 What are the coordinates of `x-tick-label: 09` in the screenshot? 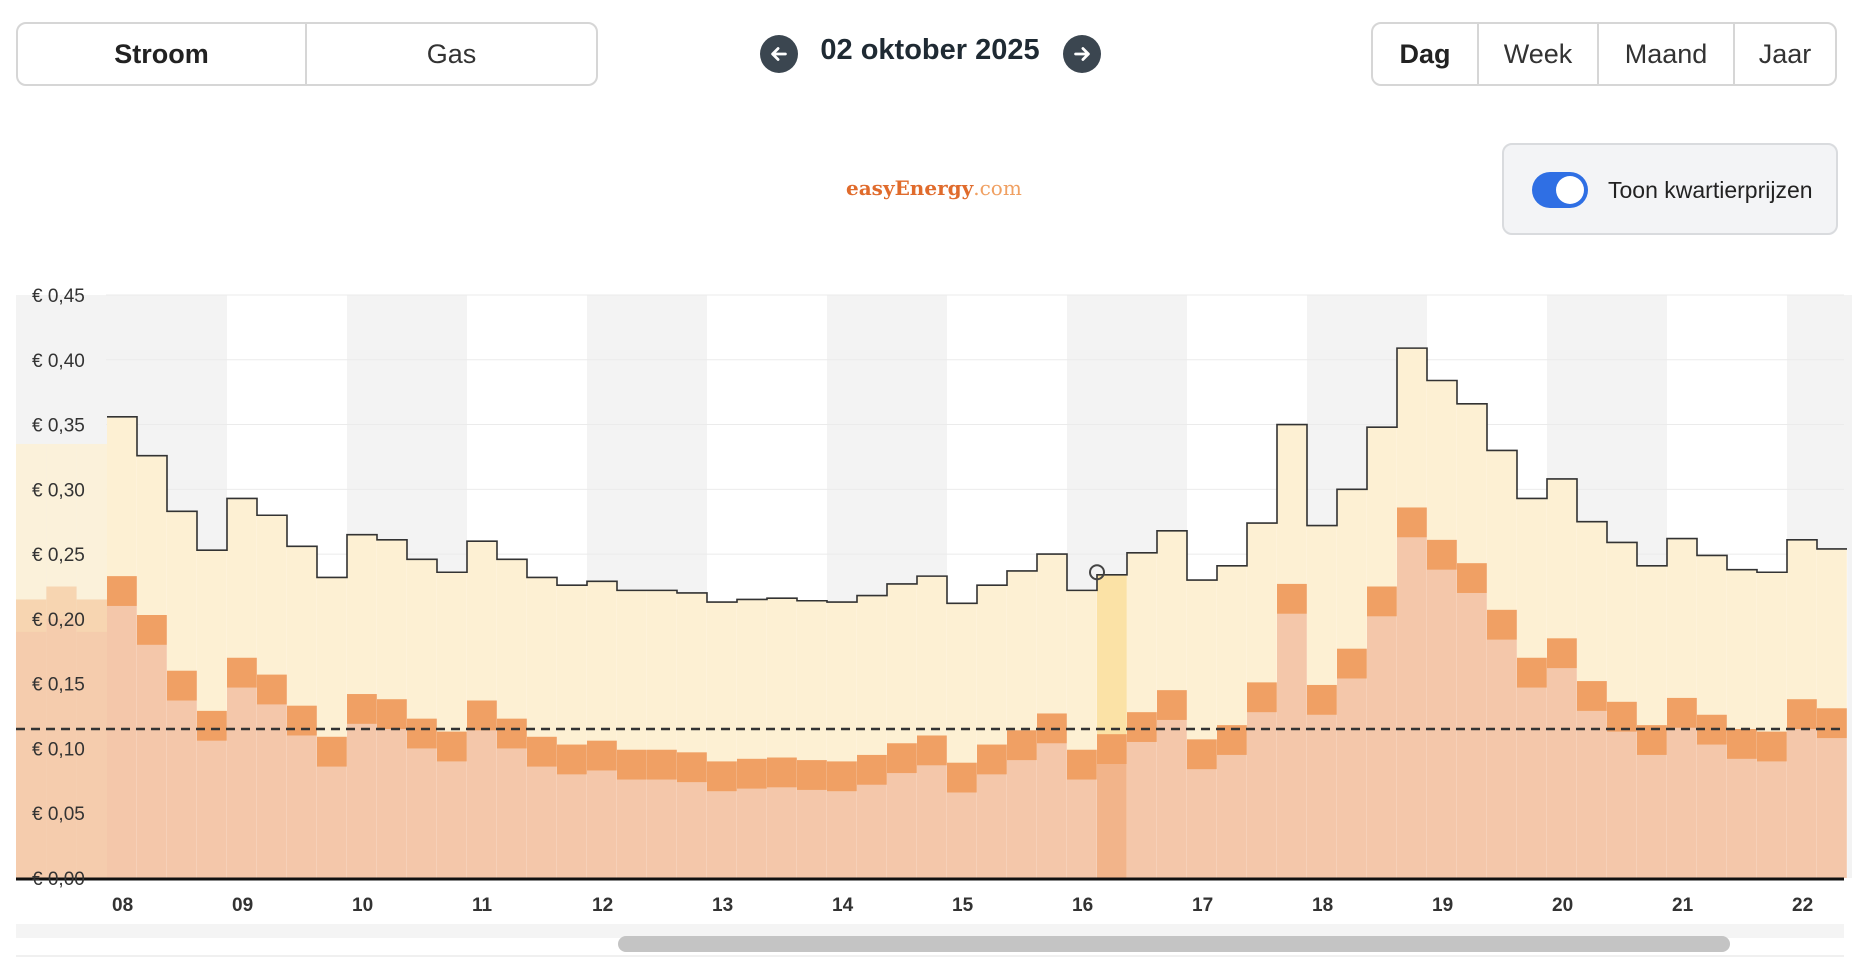 It's located at (242, 905).